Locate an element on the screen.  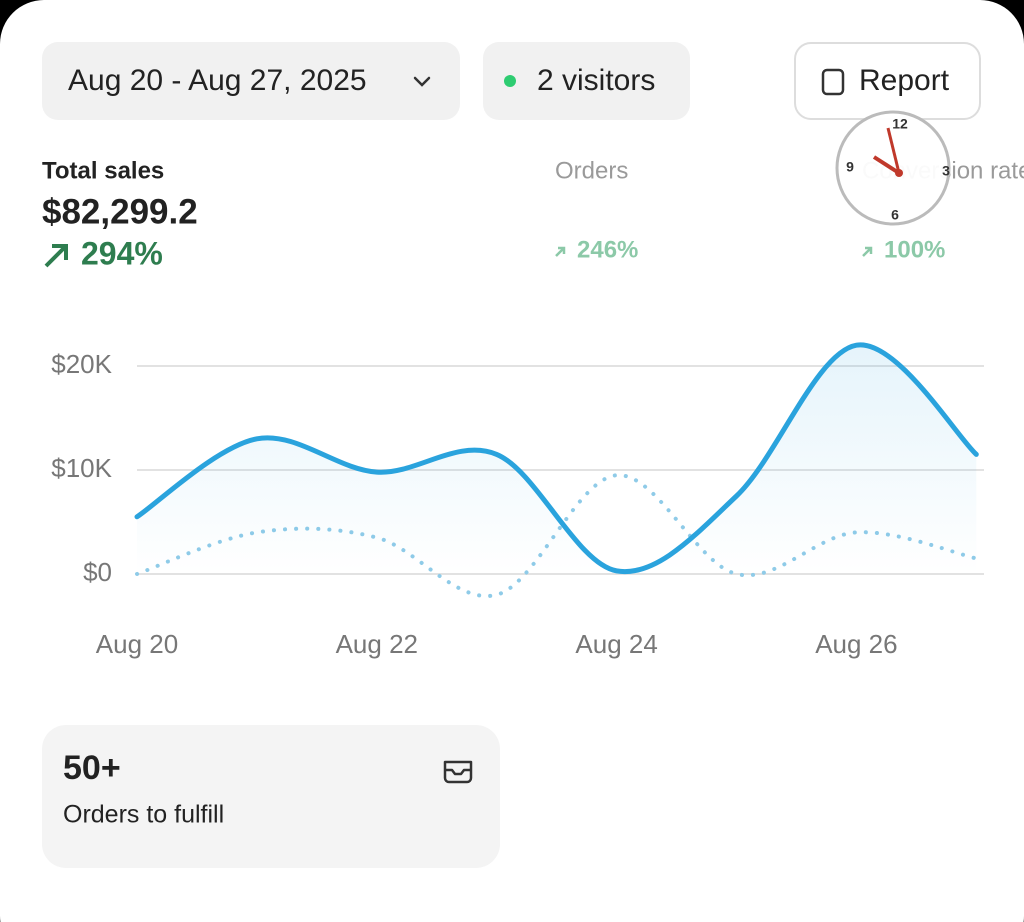
clock-overlay: 12 3 6 9 is located at coordinates (893, 168).